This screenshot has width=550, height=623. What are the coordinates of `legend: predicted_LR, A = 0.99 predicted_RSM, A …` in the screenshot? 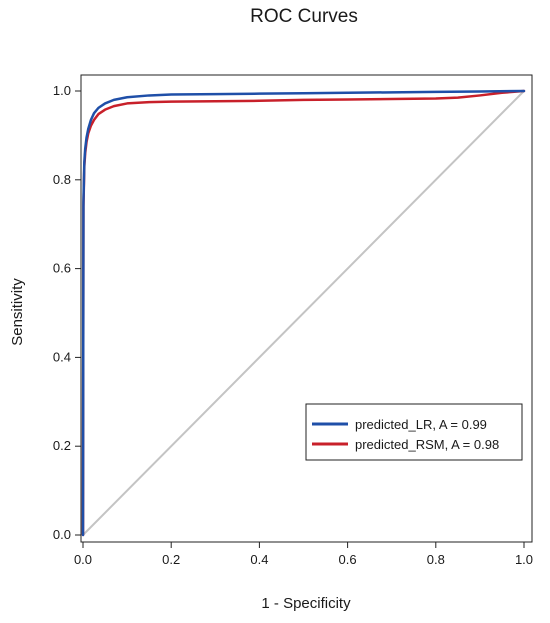 It's located at (414, 432).